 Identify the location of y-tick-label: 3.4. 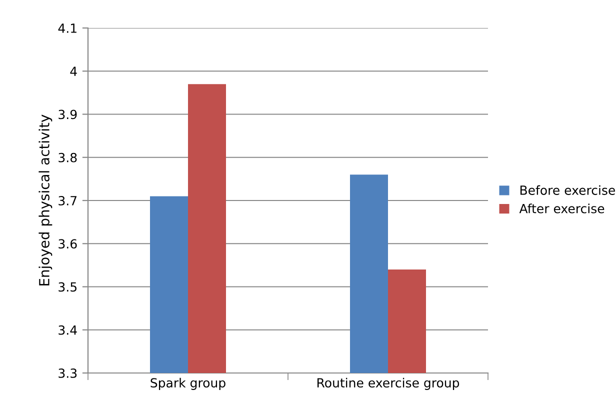
(67, 330).